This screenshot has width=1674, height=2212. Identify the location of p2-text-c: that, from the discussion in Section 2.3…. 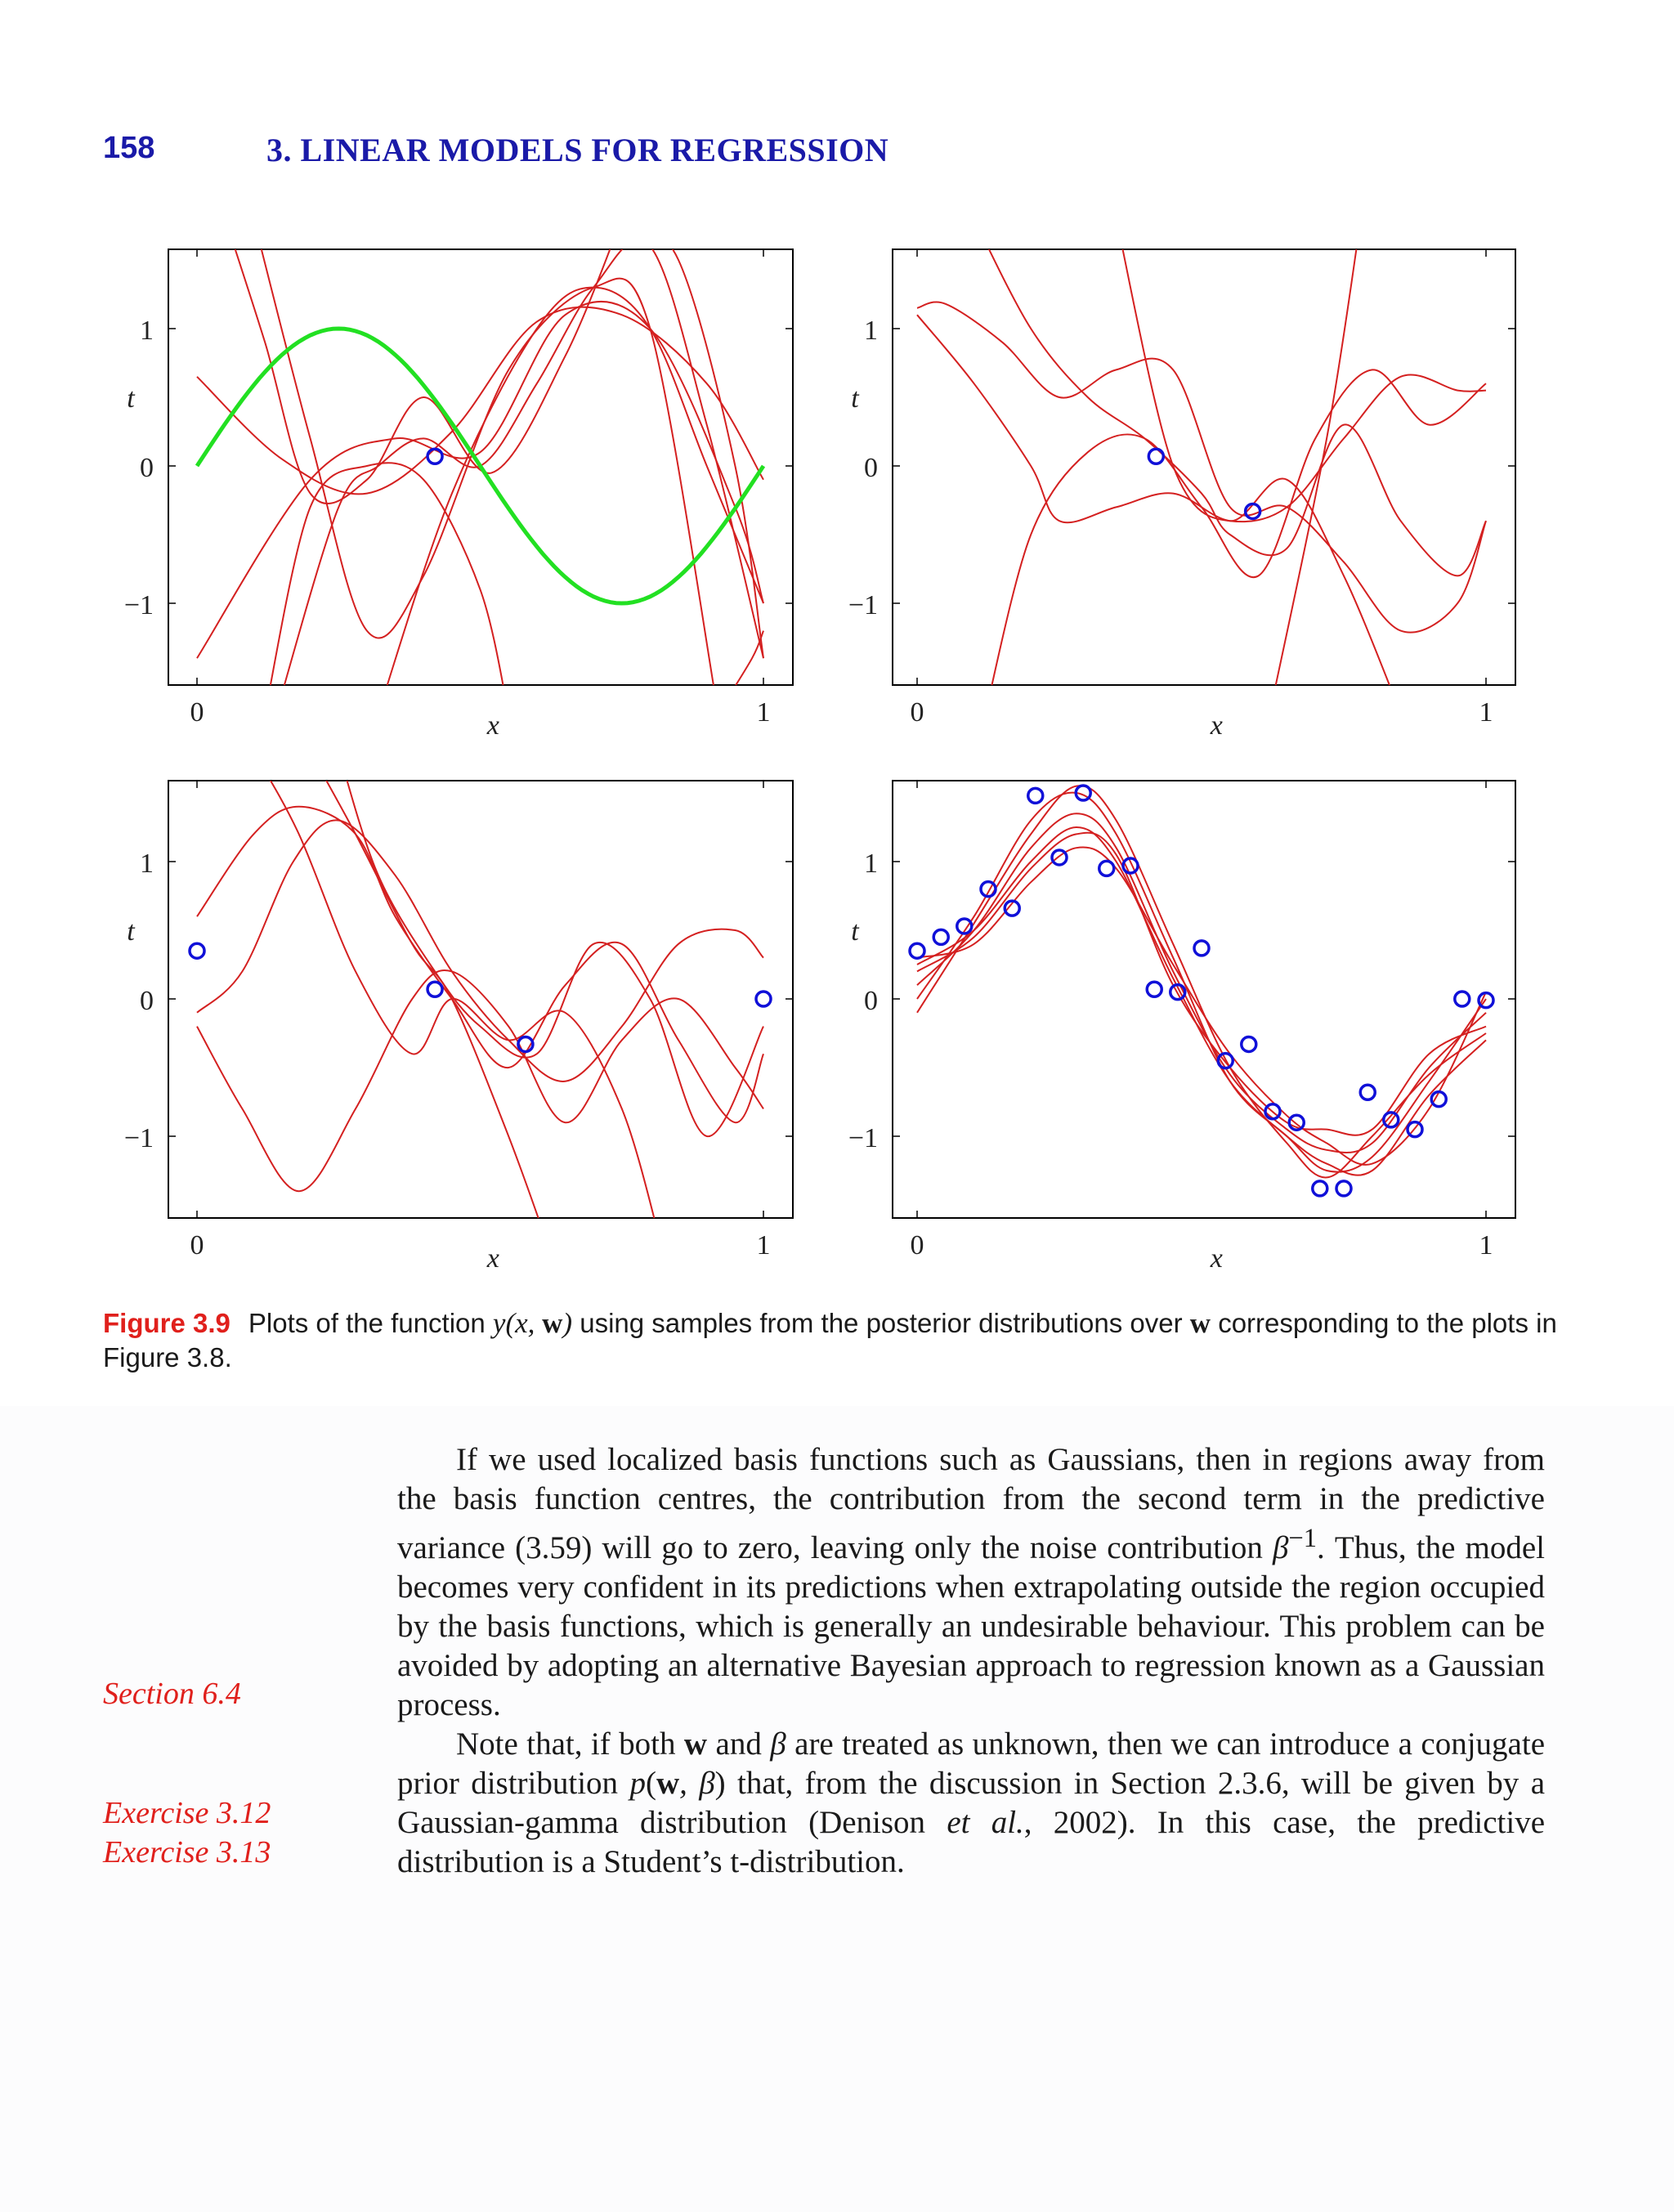
(971, 1803).